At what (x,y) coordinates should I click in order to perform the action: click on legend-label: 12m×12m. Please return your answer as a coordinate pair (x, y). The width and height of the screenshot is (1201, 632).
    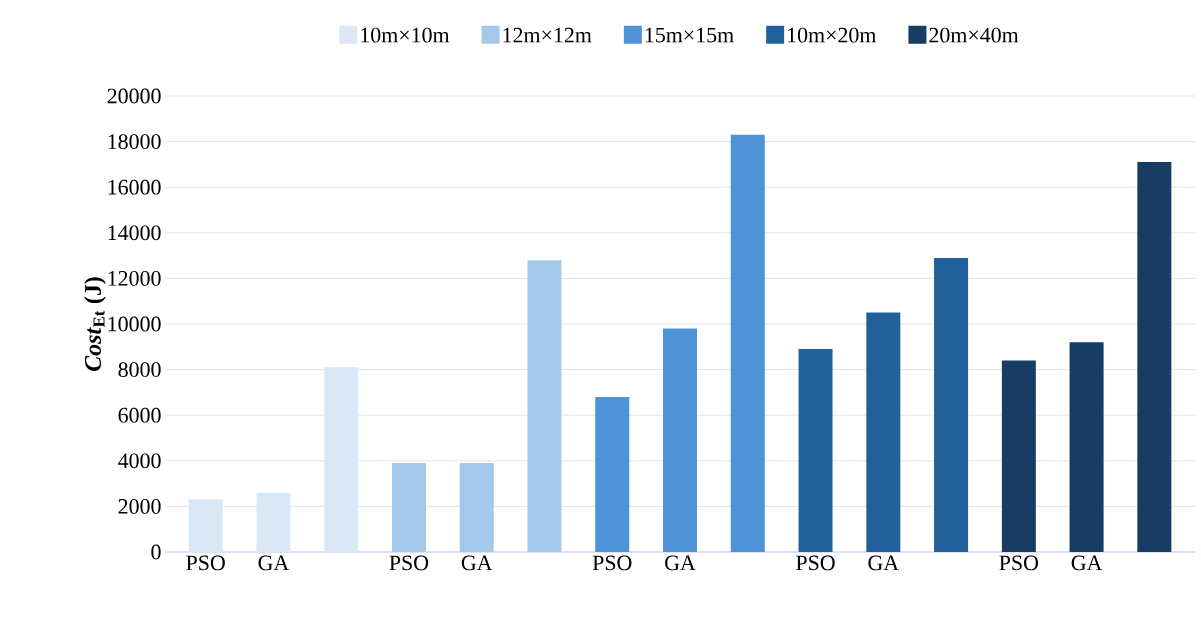
    Looking at the image, I should click on (547, 35).